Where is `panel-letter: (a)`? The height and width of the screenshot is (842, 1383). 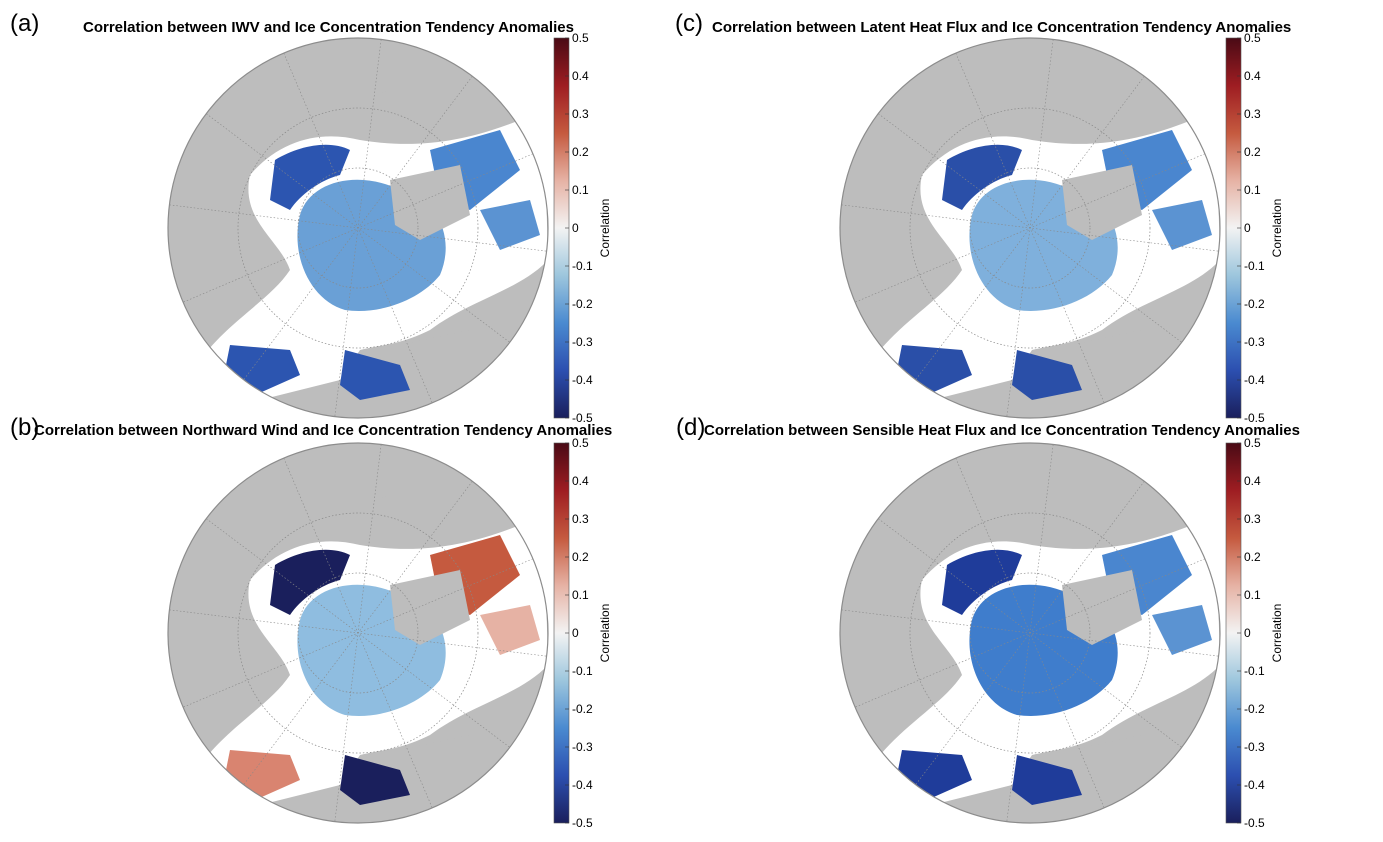 panel-letter: (a) is located at coordinates (25, 23).